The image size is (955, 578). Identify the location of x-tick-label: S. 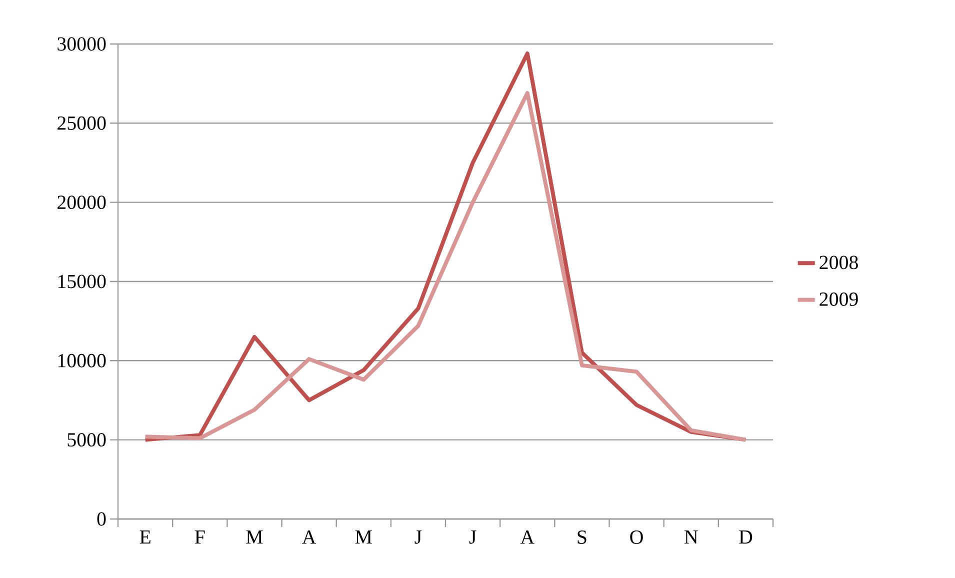
(582, 537).